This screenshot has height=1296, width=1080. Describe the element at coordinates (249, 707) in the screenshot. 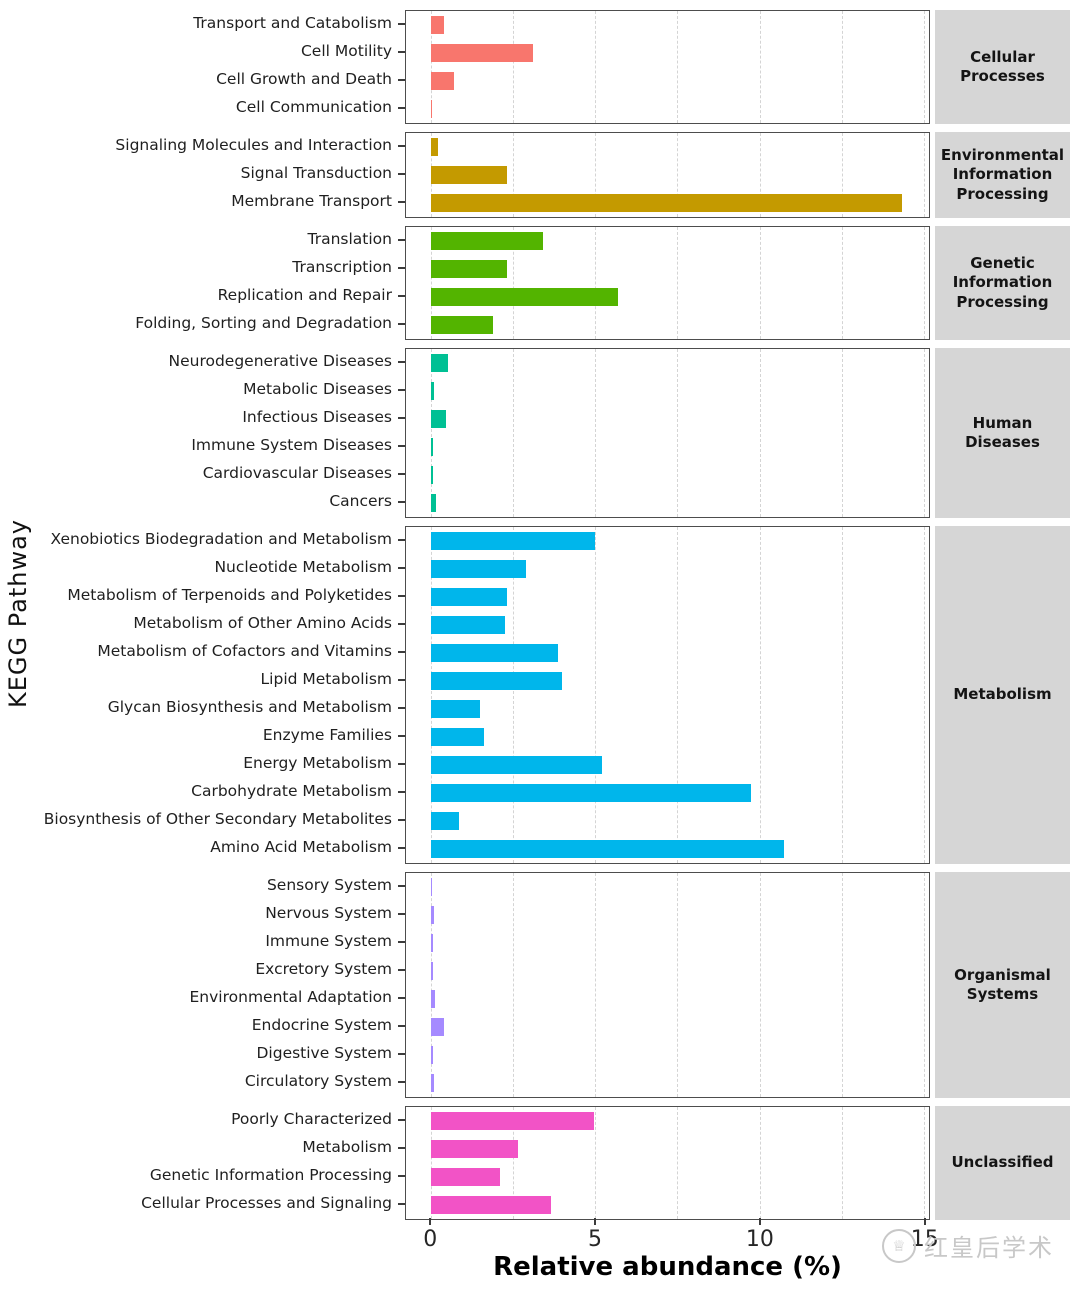

I see `category-label: Glycan Biosynthesis and Metabolism` at that location.